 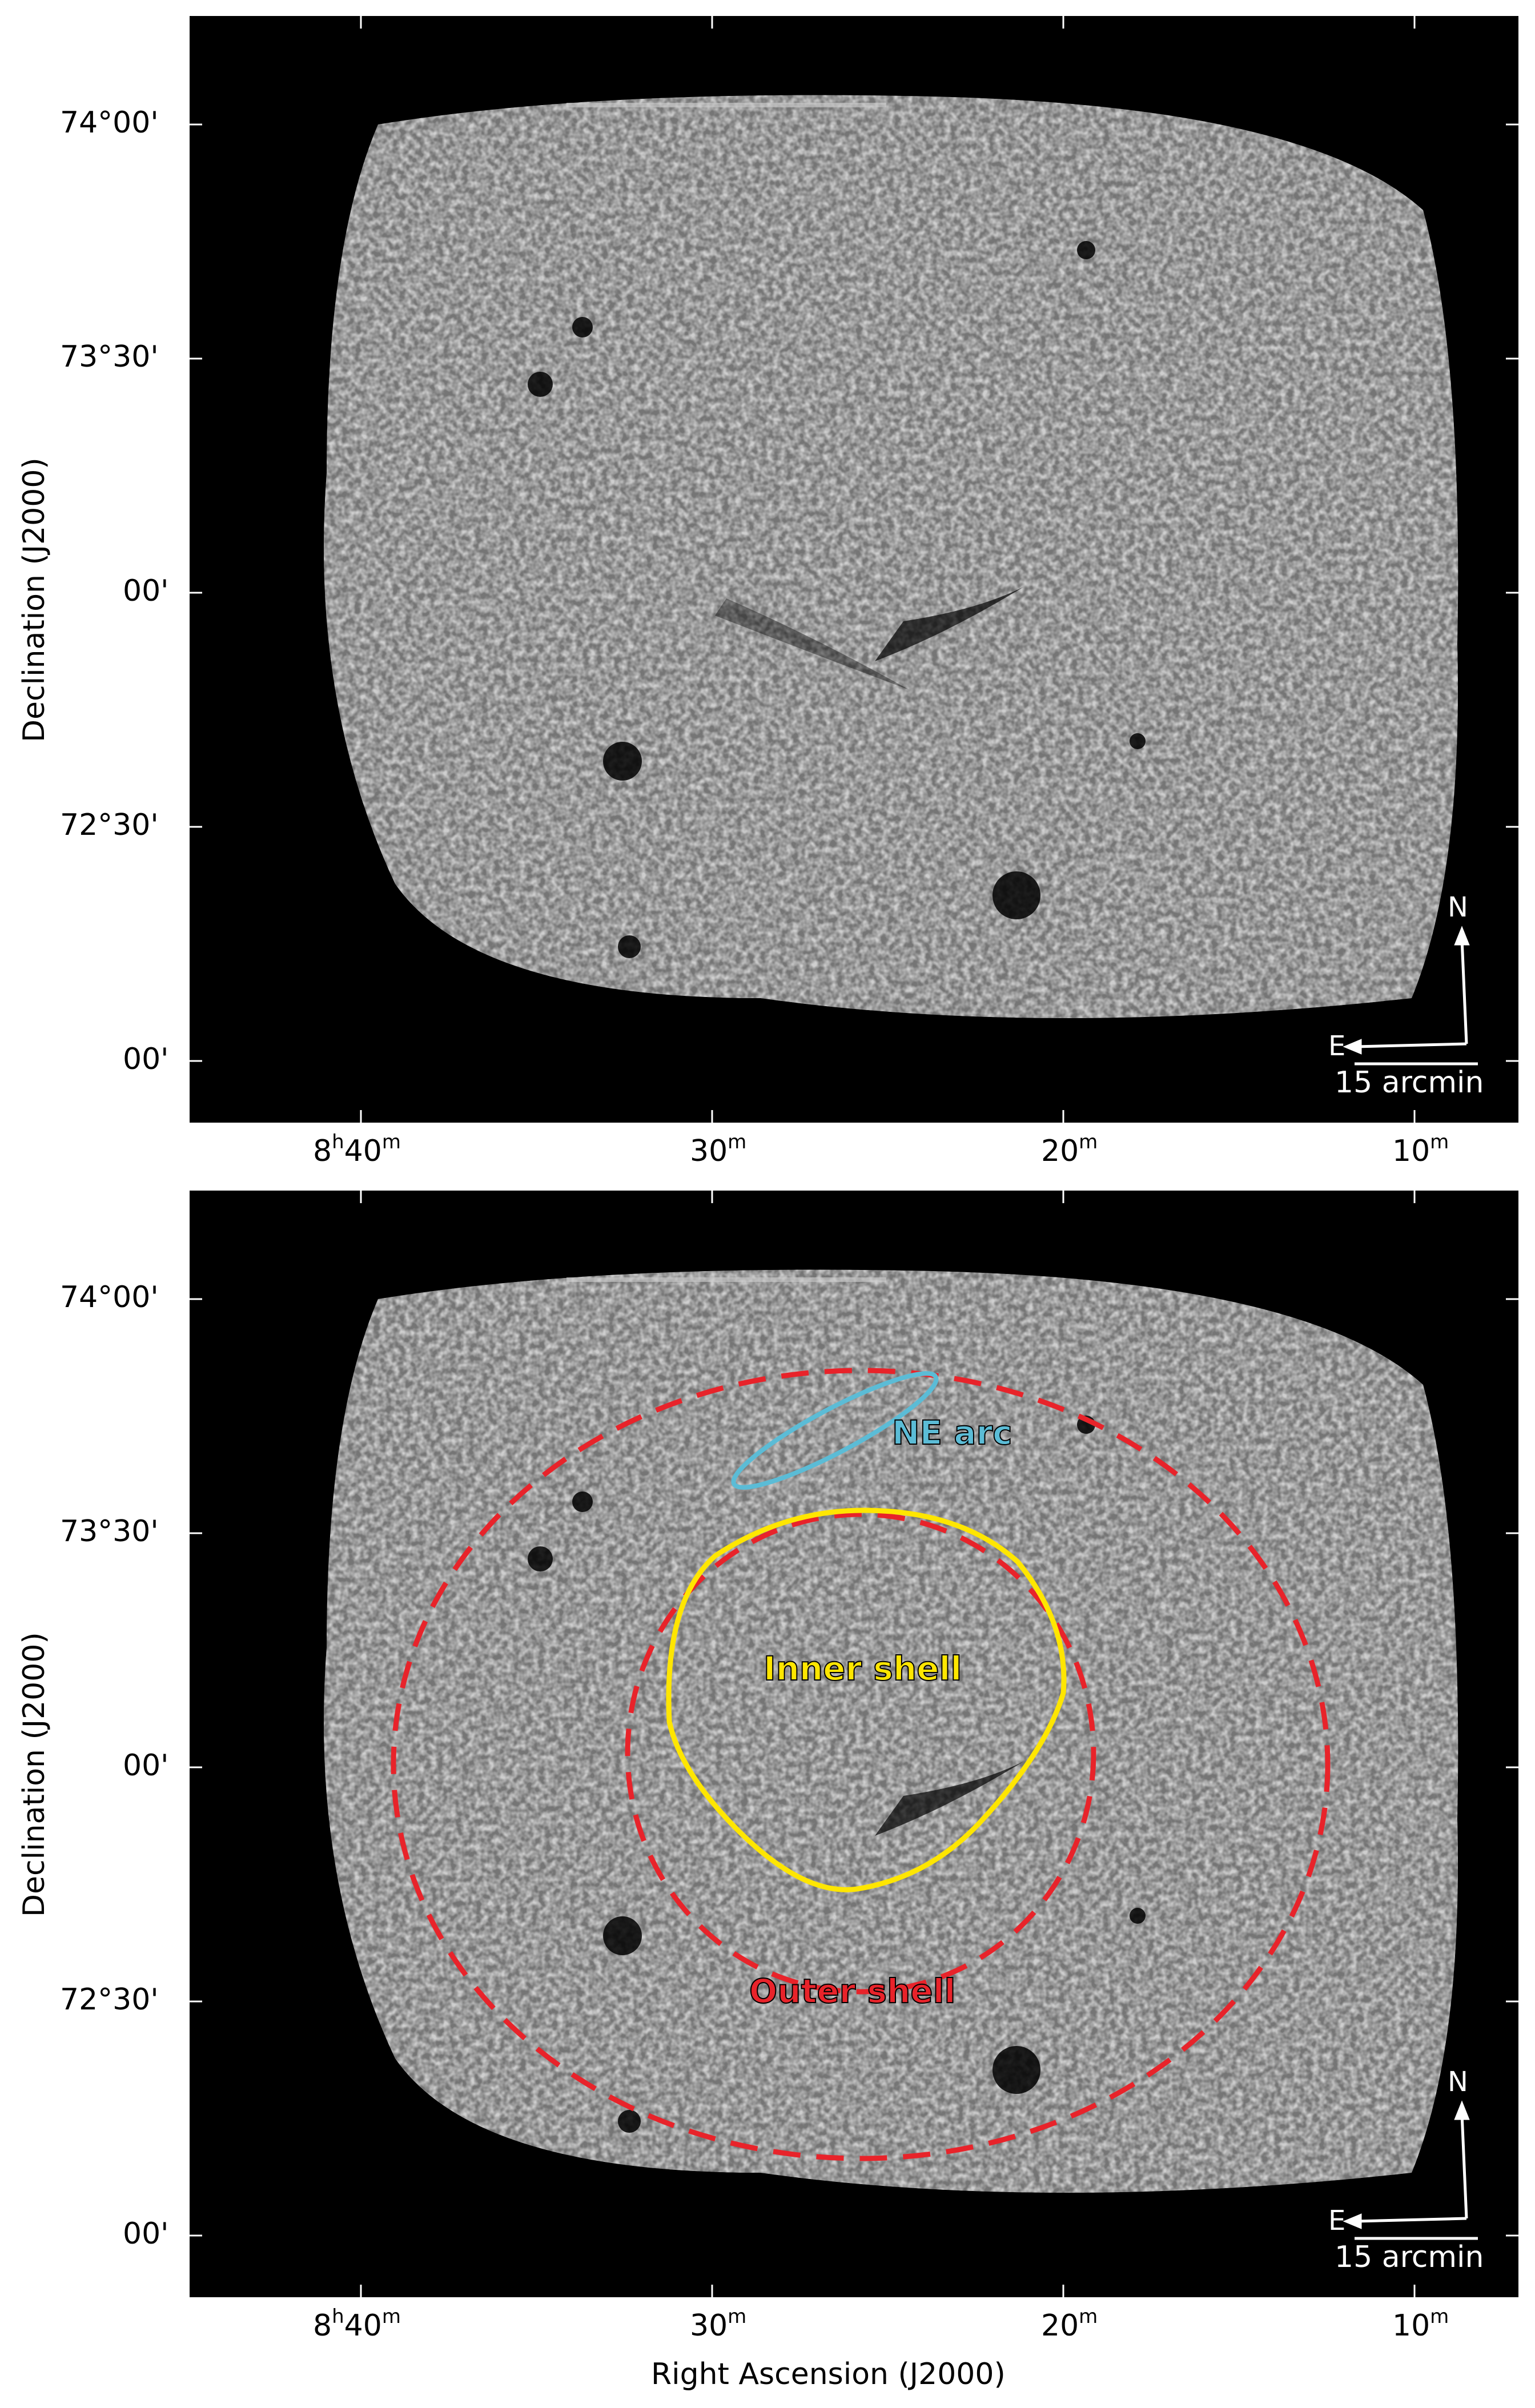 What do you see at coordinates (853, 1991) in the screenshot?
I see `outer-shell-label: Outer shell` at bounding box center [853, 1991].